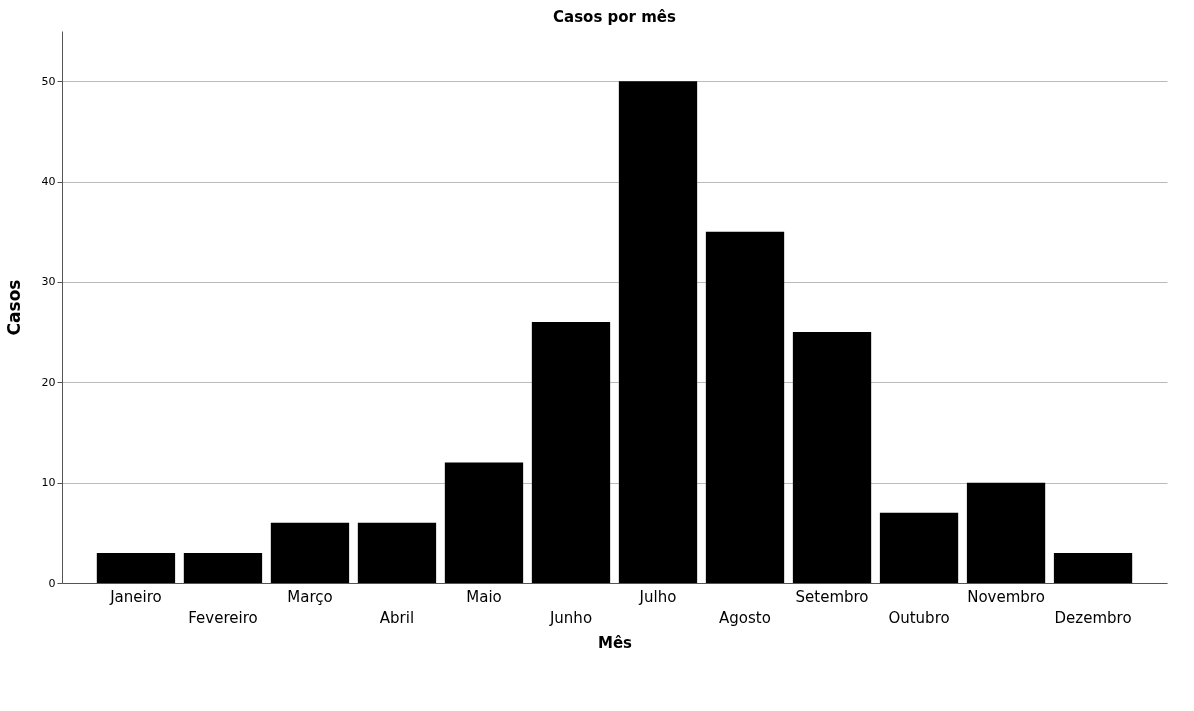 This screenshot has width=1194, height=711. What do you see at coordinates (48, 182) in the screenshot?
I see `y-tick-label: 40` at bounding box center [48, 182].